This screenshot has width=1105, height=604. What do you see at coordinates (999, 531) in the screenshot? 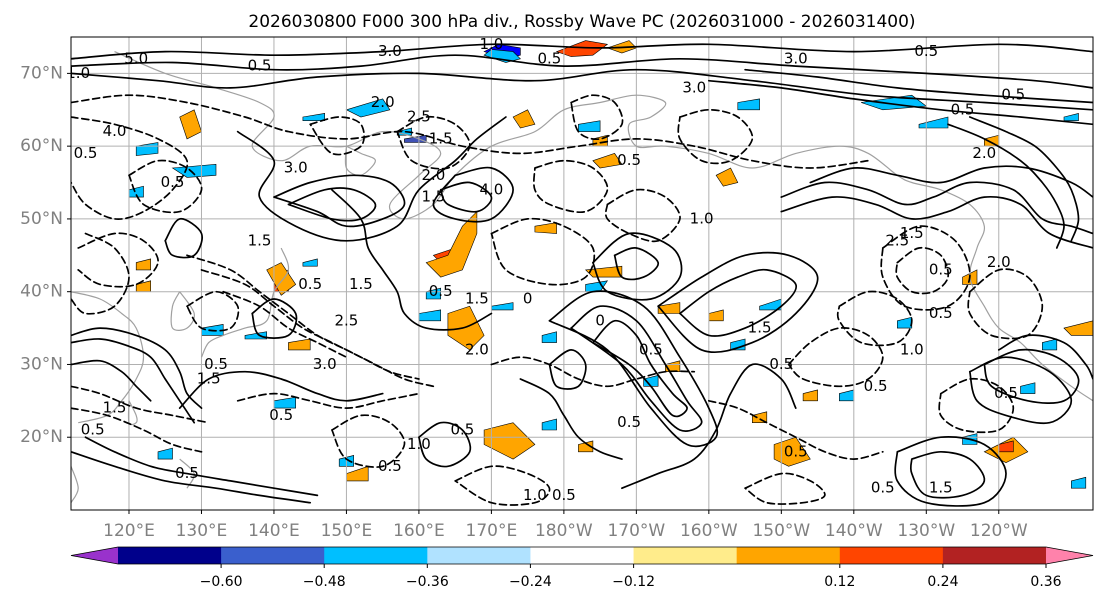
I see `longitude-label: 120°W` at bounding box center [999, 531].